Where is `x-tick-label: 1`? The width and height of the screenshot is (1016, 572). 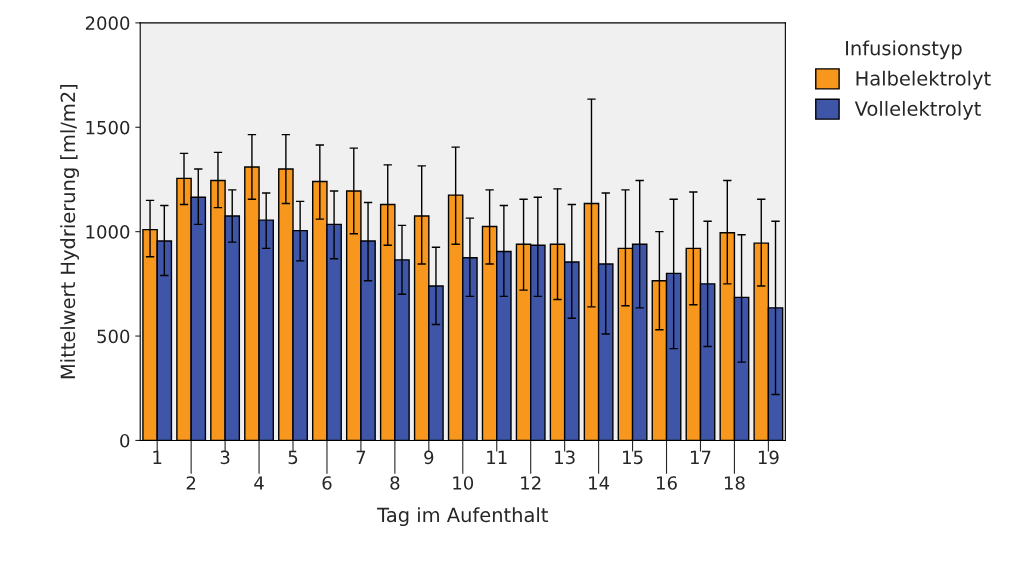 x-tick-label: 1 is located at coordinates (157, 457).